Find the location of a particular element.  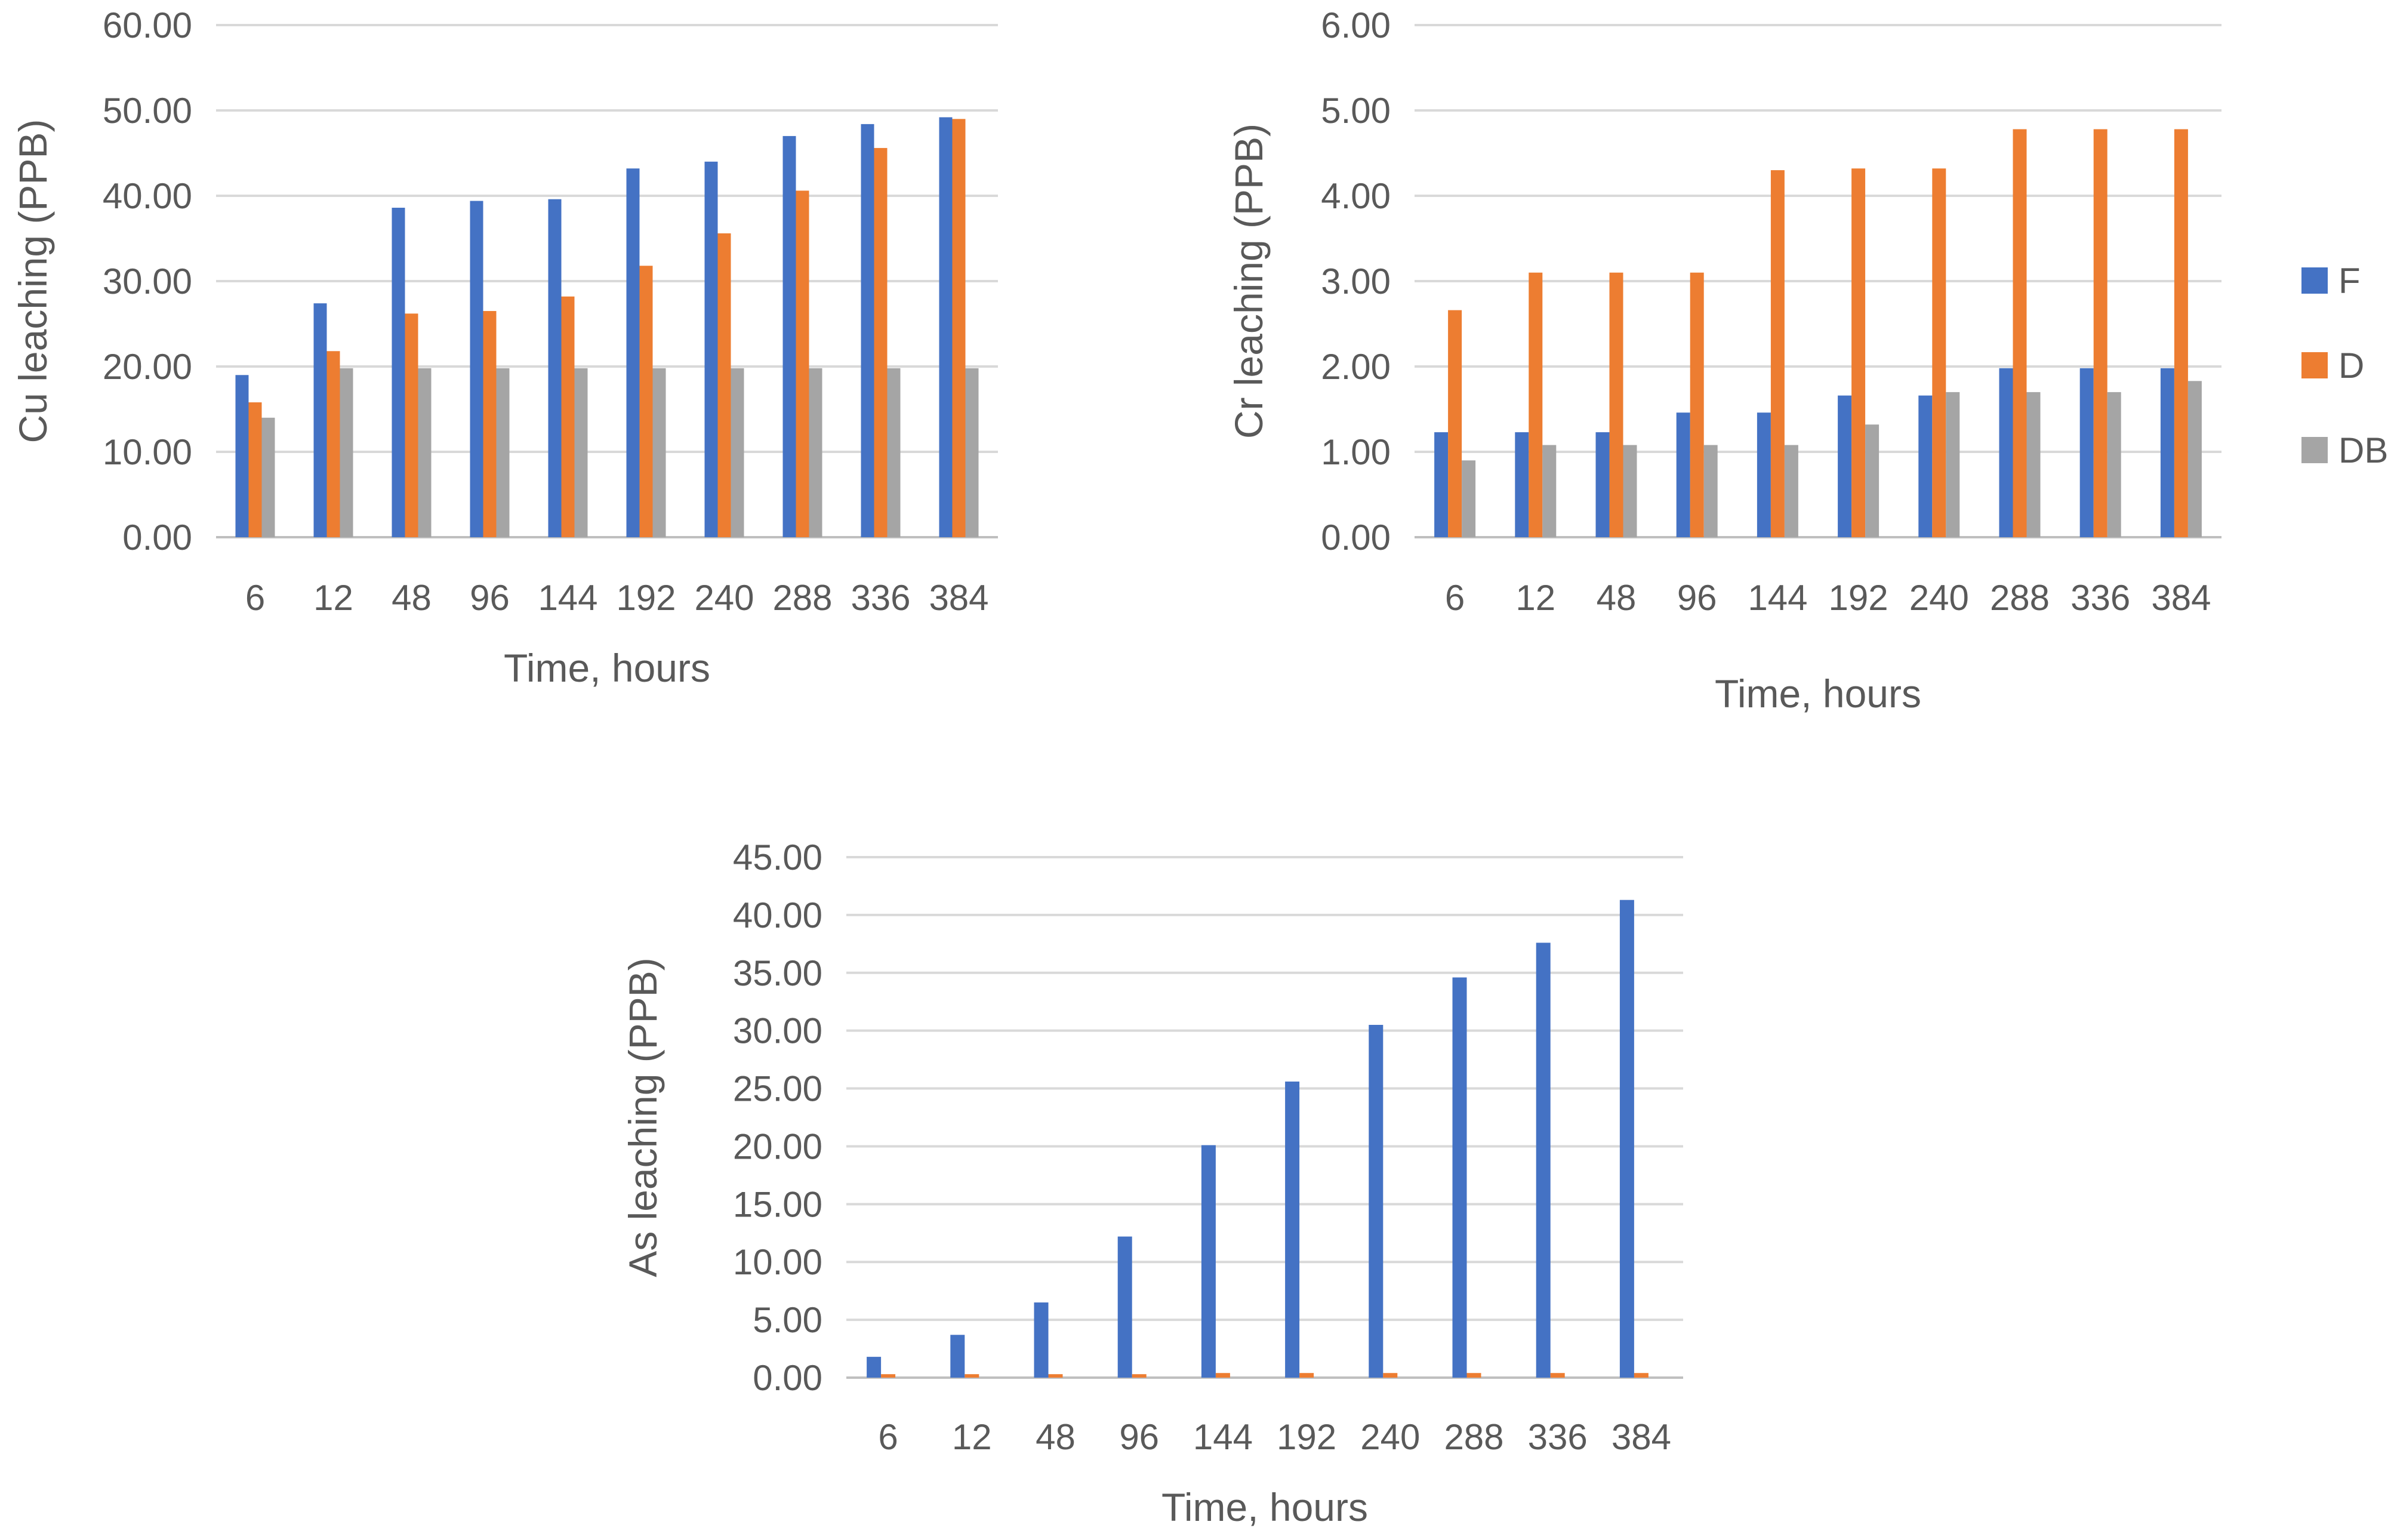

cu-x-axis-title: Time, hours is located at coordinates (607, 668).